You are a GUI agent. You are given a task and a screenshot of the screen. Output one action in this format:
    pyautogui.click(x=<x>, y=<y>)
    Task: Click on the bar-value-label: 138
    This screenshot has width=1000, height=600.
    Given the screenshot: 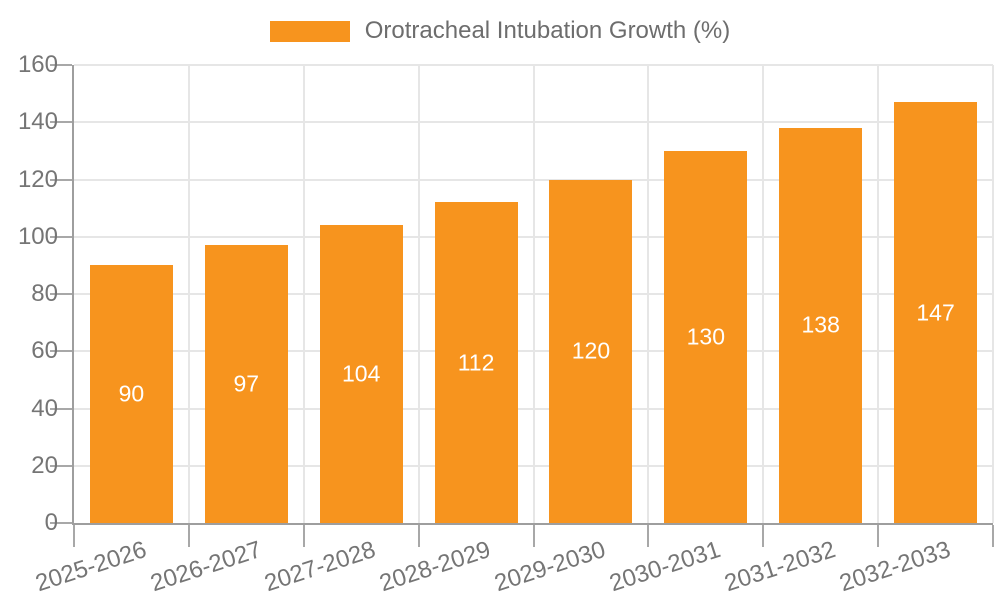 What is the action you would take?
    pyautogui.click(x=820, y=324)
    